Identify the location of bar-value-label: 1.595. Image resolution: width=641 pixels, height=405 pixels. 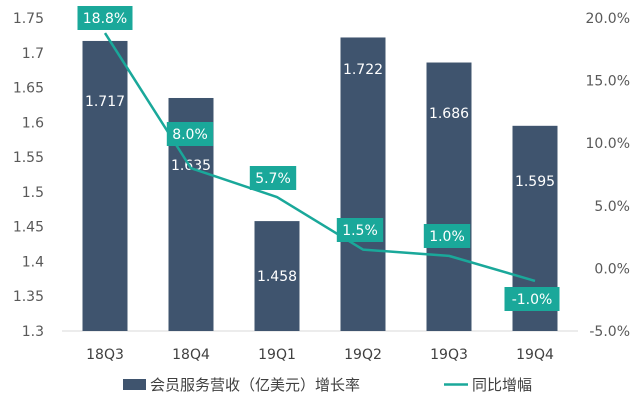
(535, 182).